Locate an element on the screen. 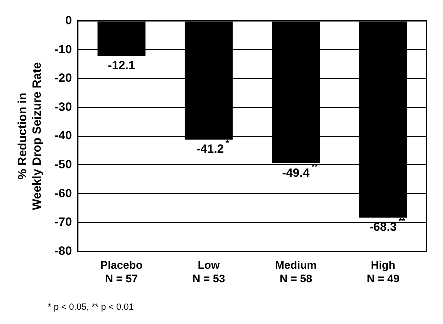 This screenshot has height=324, width=443. y-tick-label: -10 is located at coordinates (63, 49).